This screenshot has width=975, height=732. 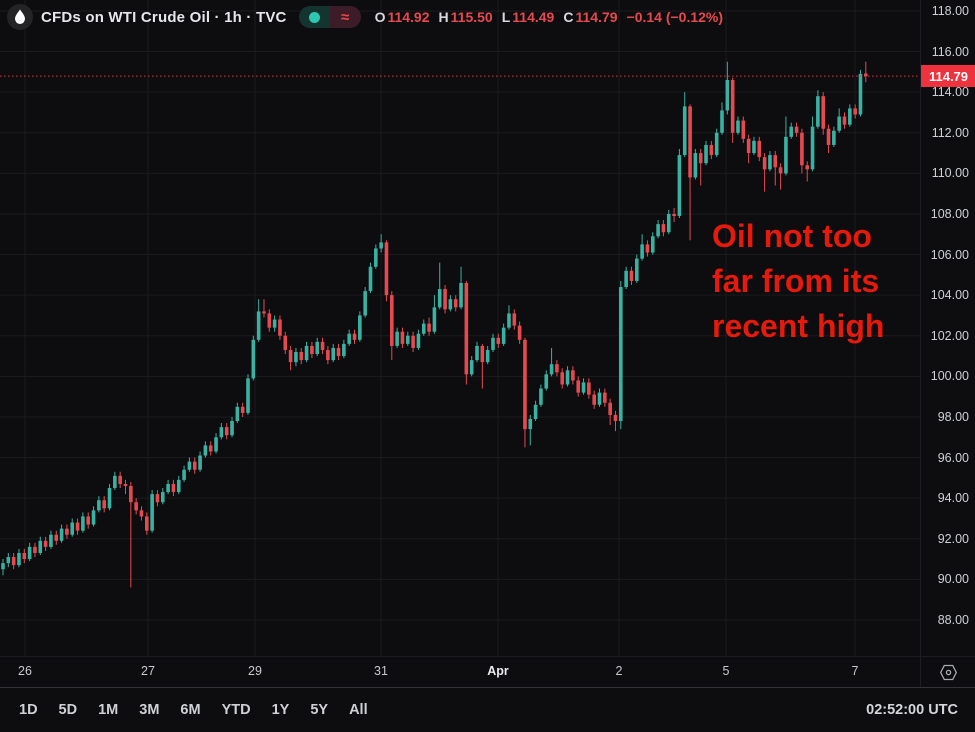 I want to click on price-axis-label: 100.00, so click(x=949, y=376).